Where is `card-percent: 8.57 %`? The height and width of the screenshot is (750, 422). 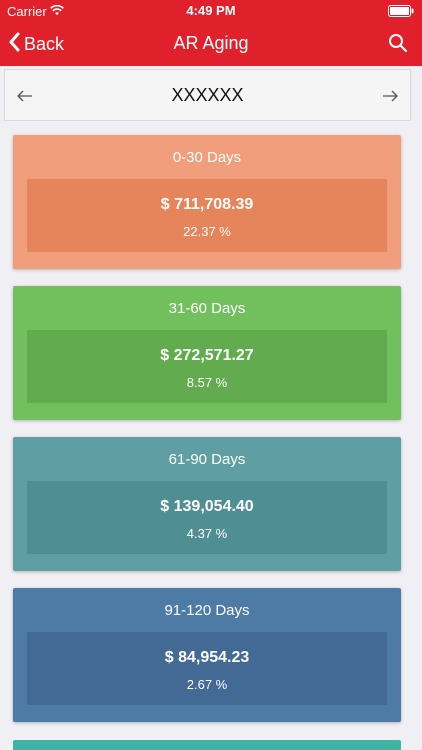
card-percent: 8.57 % is located at coordinates (207, 382).